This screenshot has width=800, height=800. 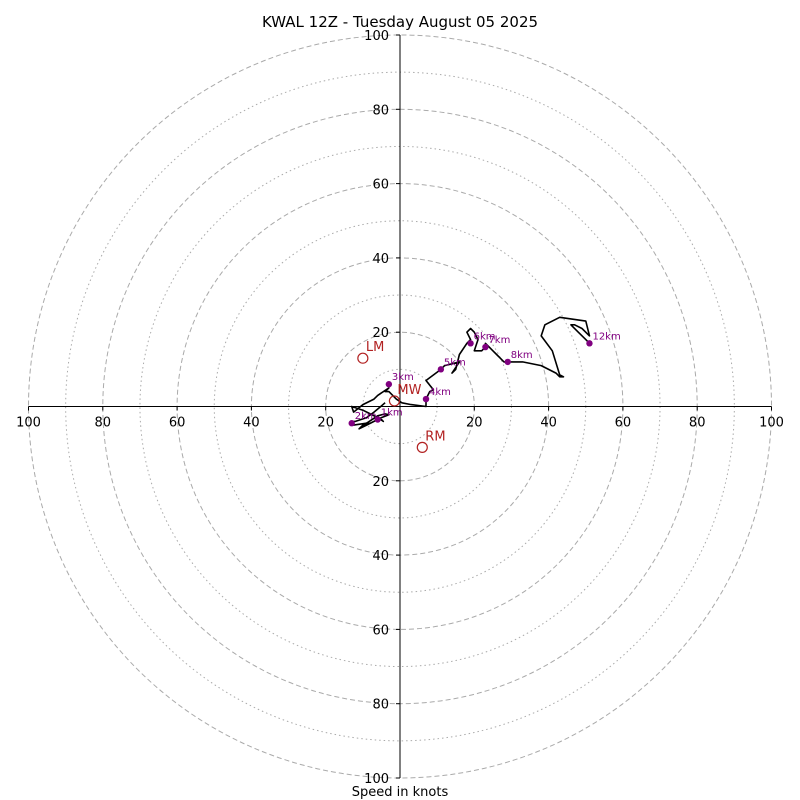 What do you see at coordinates (485, 347) in the screenshot?
I see `height-marker-7km` at bounding box center [485, 347].